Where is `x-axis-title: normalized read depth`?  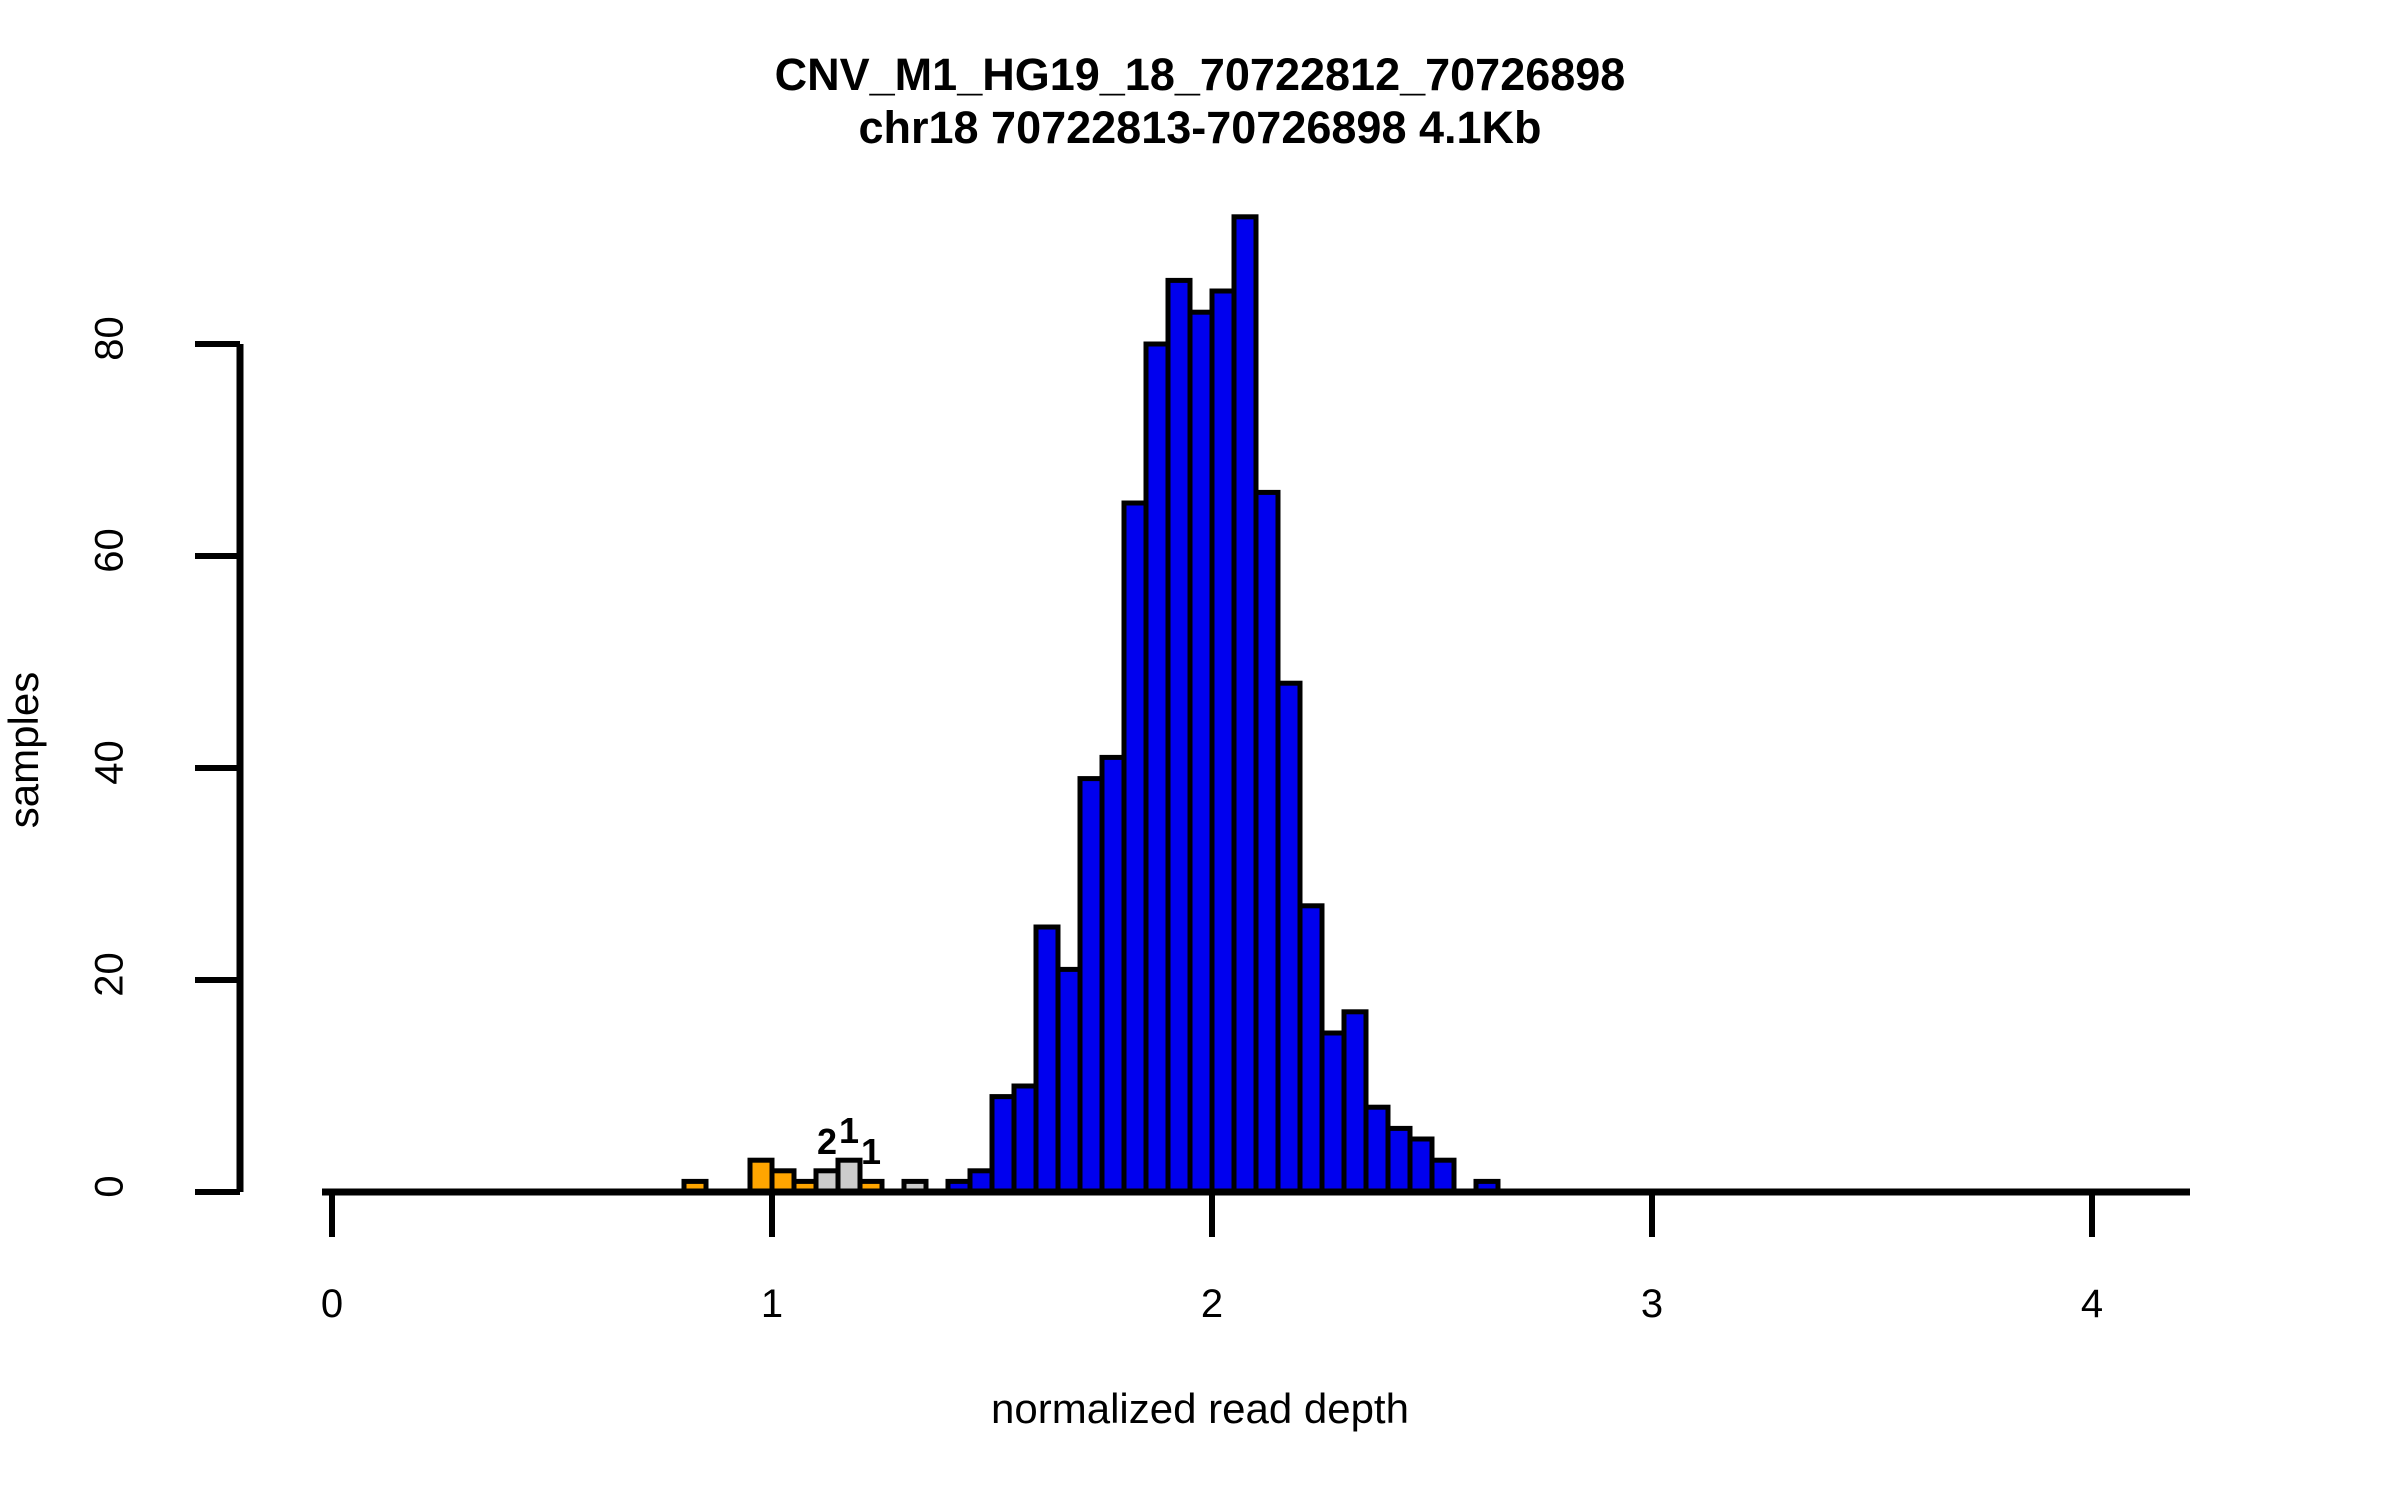 x-axis-title: normalized read depth is located at coordinates (1200, 1409).